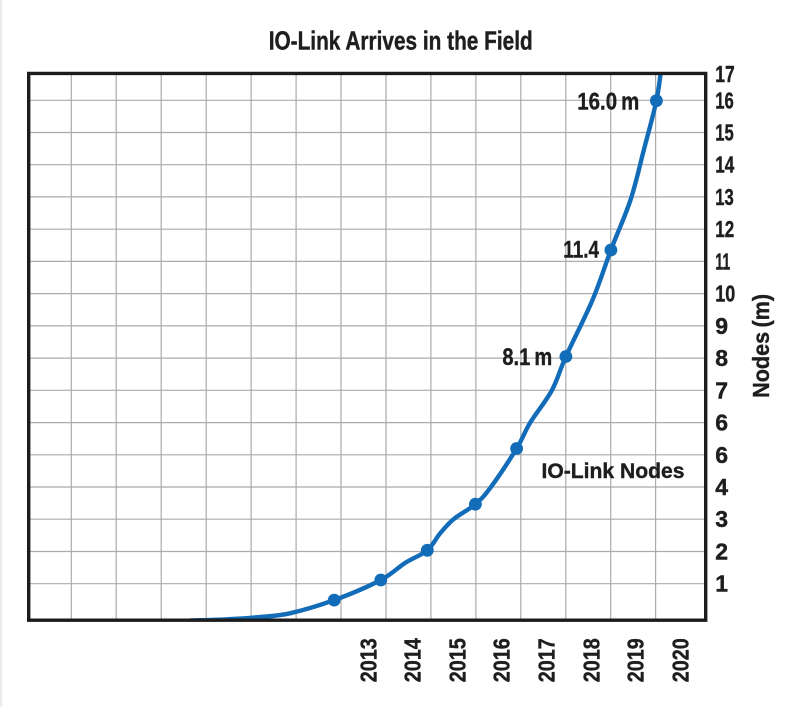 This screenshot has height=707, width=790. I want to click on svg-text: 2019, so click(636, 660).